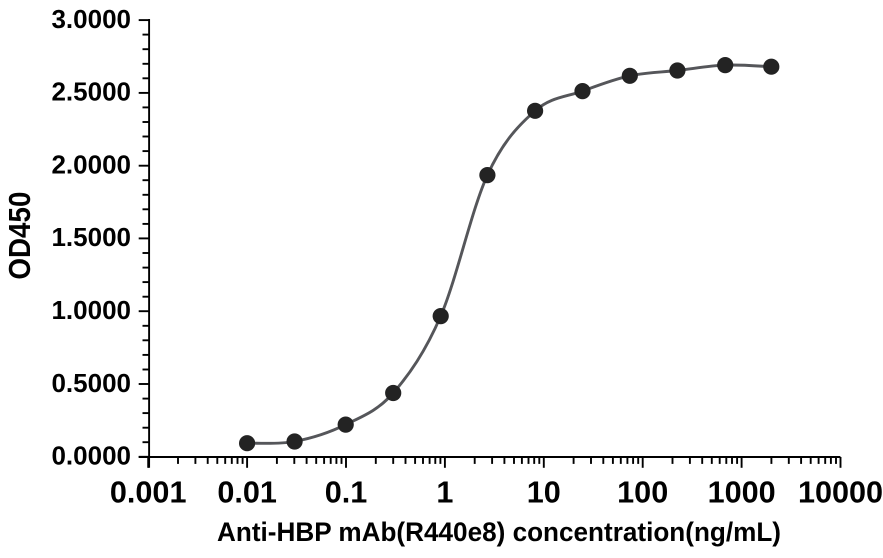 The height and width of the screenshot is (558, 883). What do you see at coordinates (840, 492) in the screenshot?
I see `svg-text: 10000` at bounding box center [840, 492].